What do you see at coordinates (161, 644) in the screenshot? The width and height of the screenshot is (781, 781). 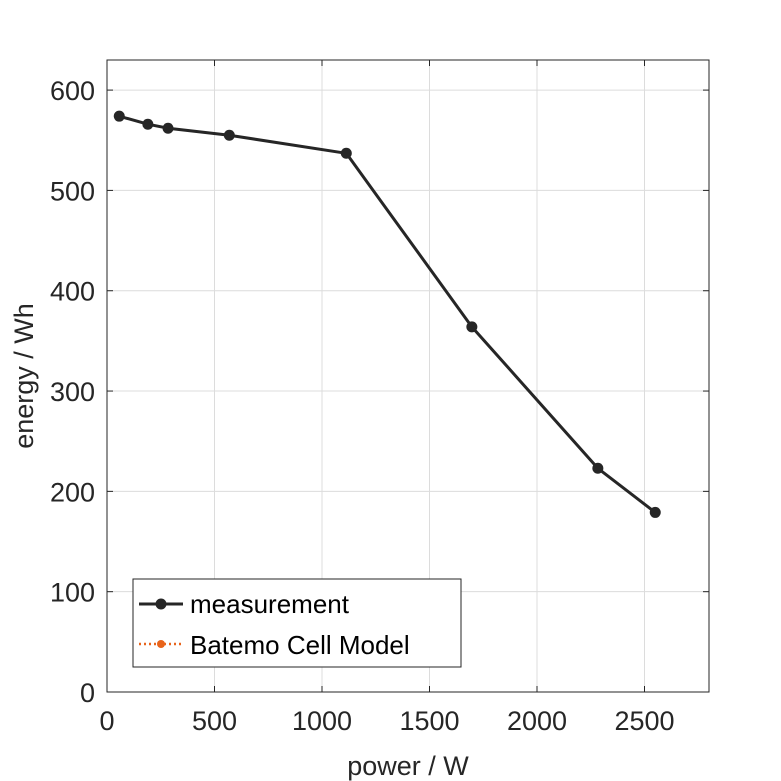 I see `legend-marker-batemo-cell-model` at bounding box center [161, 644].